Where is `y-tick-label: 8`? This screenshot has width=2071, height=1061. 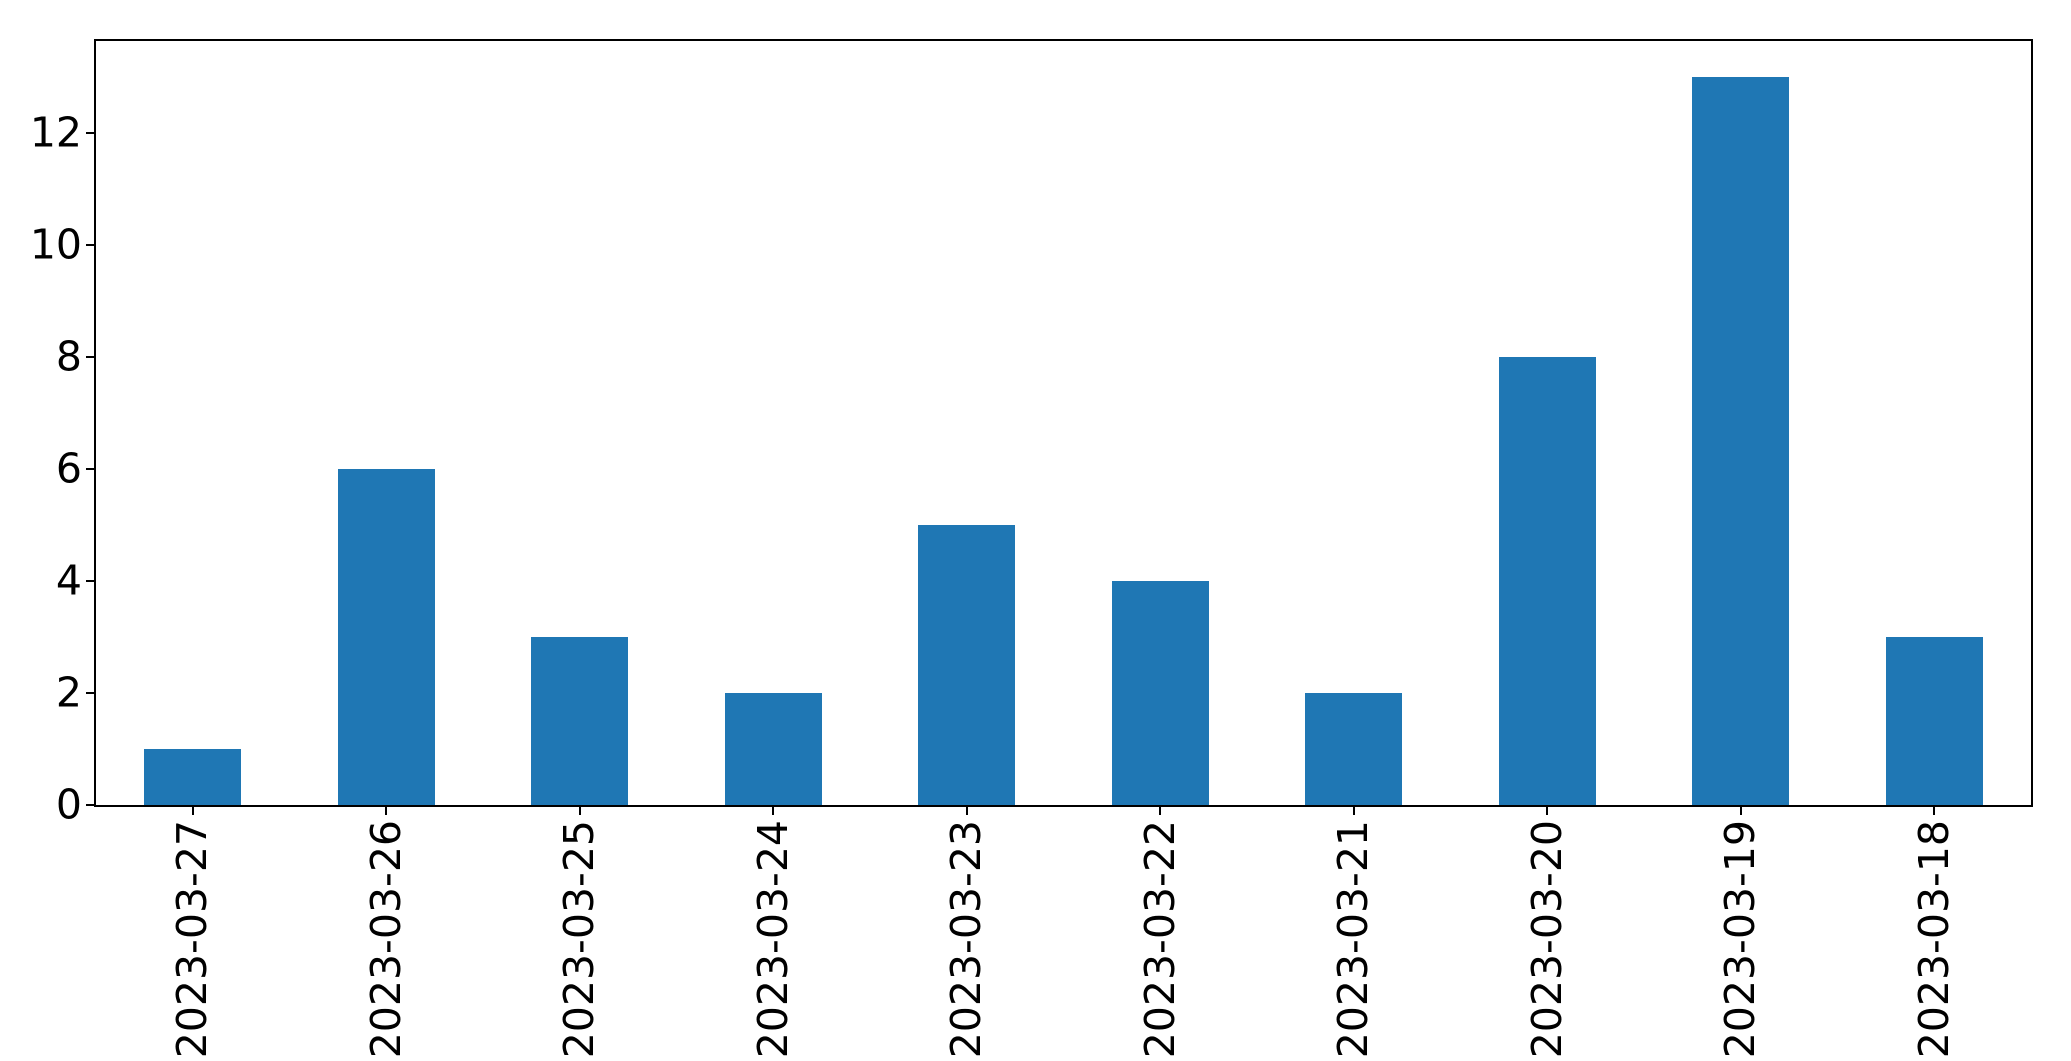 y-tick-label: 8 is located at coordinates (68, 356).